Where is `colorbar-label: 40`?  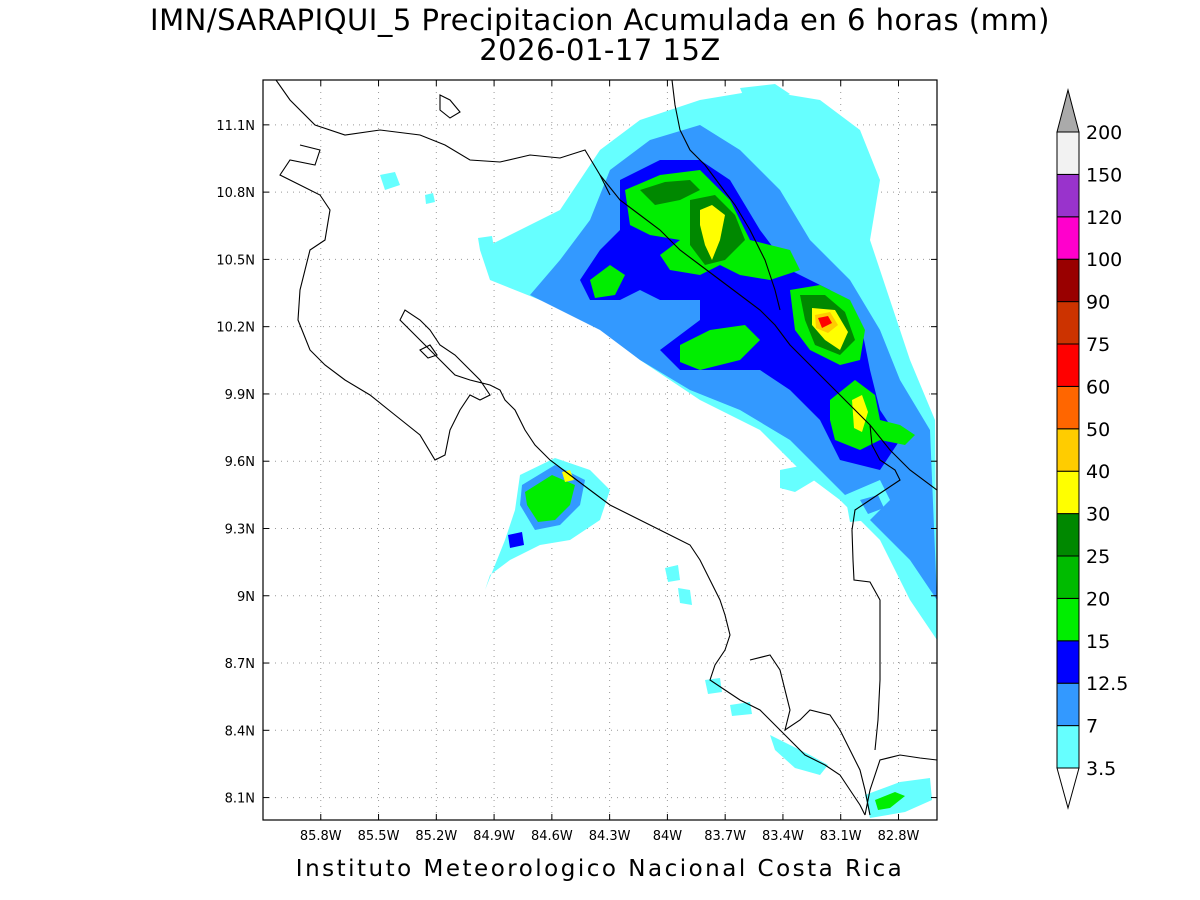
colorbar-label: 40 is located at coordinates (1098, 472).